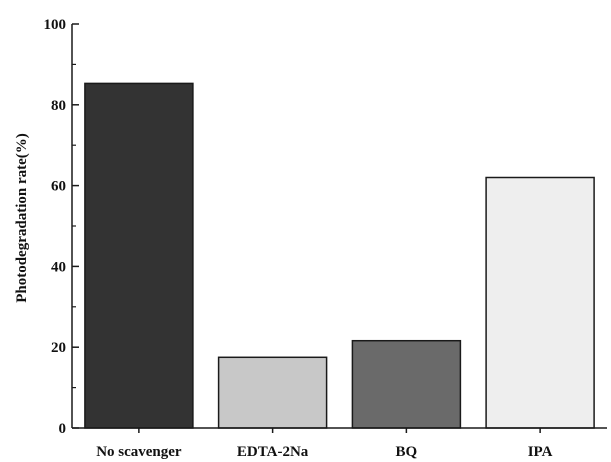 The image size is (611, 462). Describe the element at coordinates (540, 452) in the screenshot. I see `x-tick-label-3: IPA` at that location.